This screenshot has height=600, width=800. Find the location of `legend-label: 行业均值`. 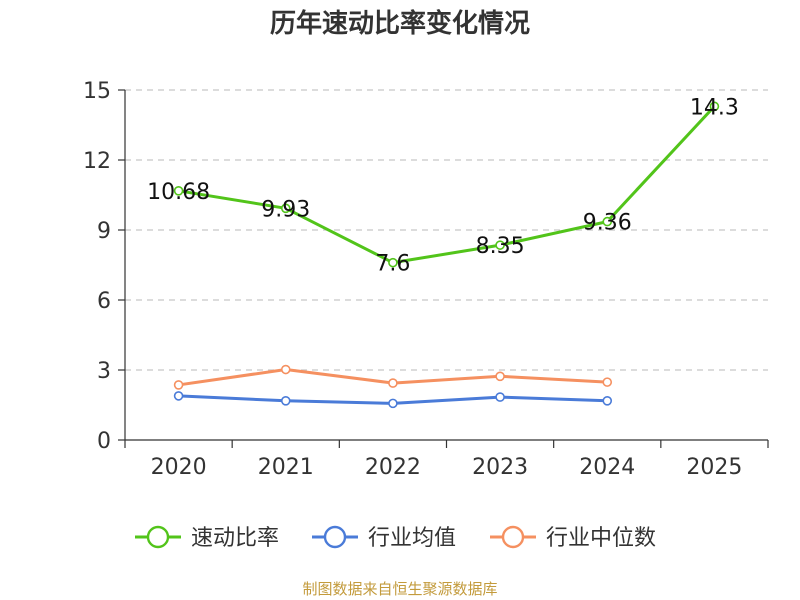

legend-label: 行业均值 is located at coordinates (412, 538).